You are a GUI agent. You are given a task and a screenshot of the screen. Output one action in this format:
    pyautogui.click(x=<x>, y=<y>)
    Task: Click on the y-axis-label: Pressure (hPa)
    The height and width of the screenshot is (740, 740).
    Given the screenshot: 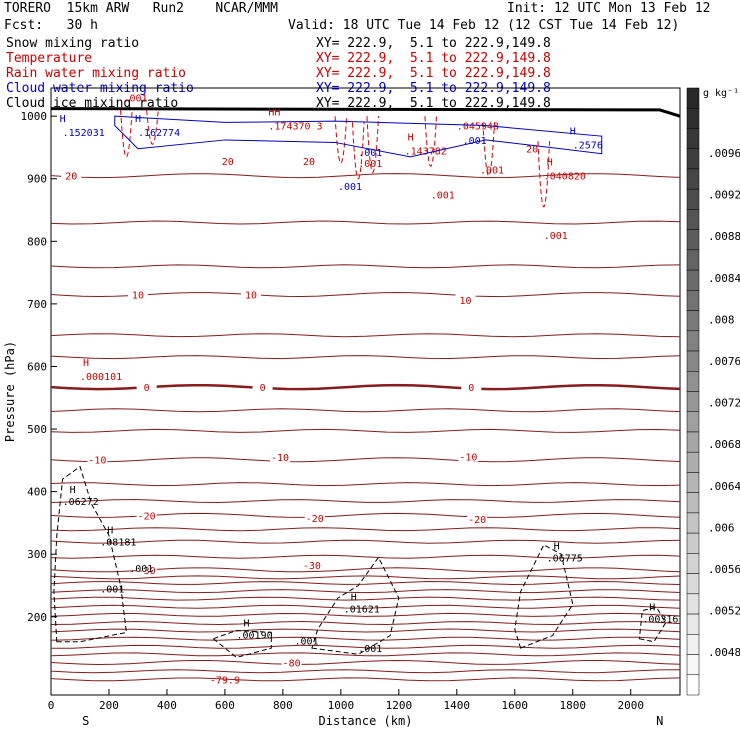 What is the action you would take?
    pyautogui.click(x=10, y=391)
    